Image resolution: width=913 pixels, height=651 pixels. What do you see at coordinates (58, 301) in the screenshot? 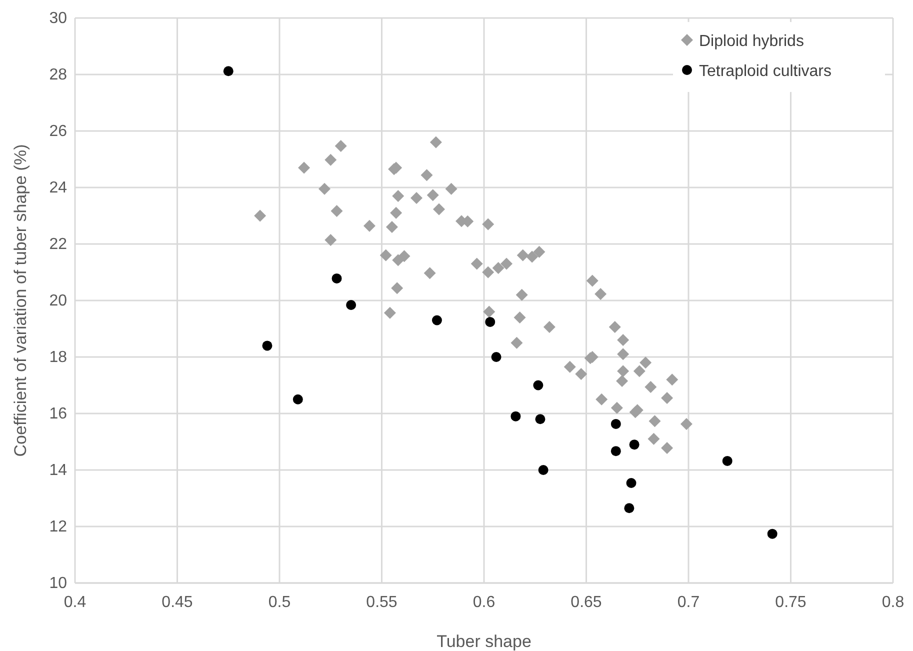
I see `y-tick-label: 20` at bounding box center [58, 301].